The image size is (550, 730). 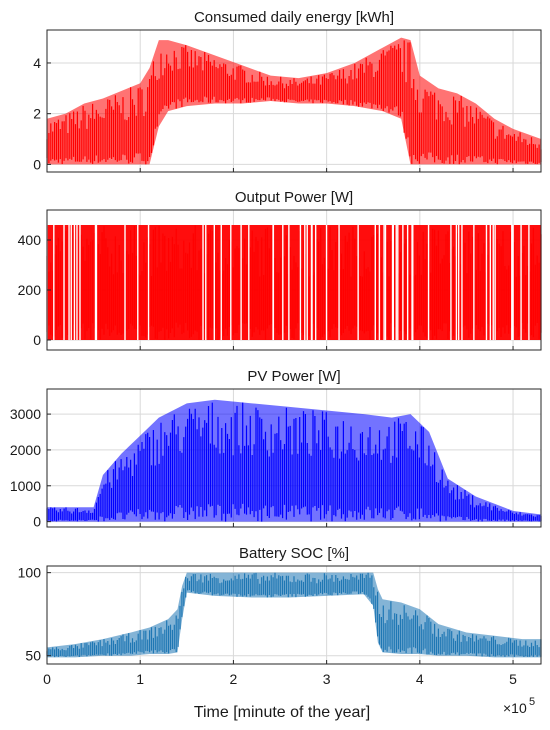 What do you see at coordinates (47, 679) in the screenshot?
I see `x-tick-label: 0` at bounding box center [47, 679].